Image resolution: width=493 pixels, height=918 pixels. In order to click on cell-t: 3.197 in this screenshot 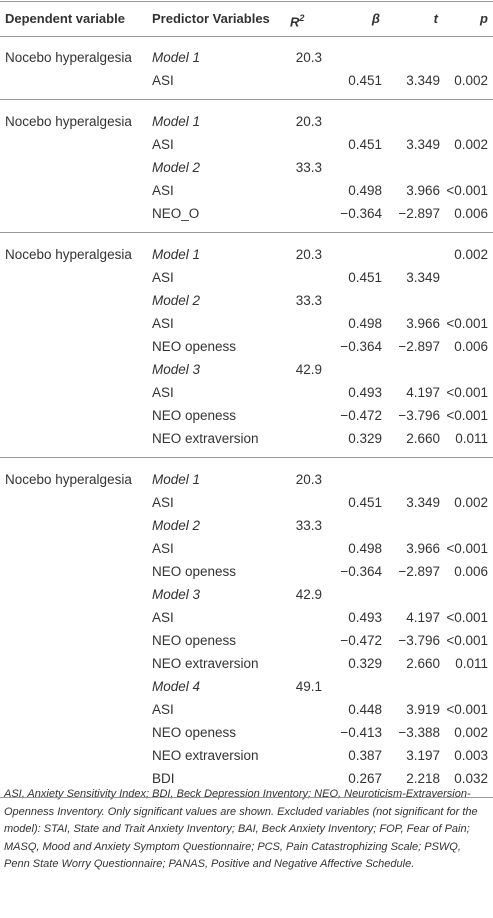, I will do `click(423, 755)`.